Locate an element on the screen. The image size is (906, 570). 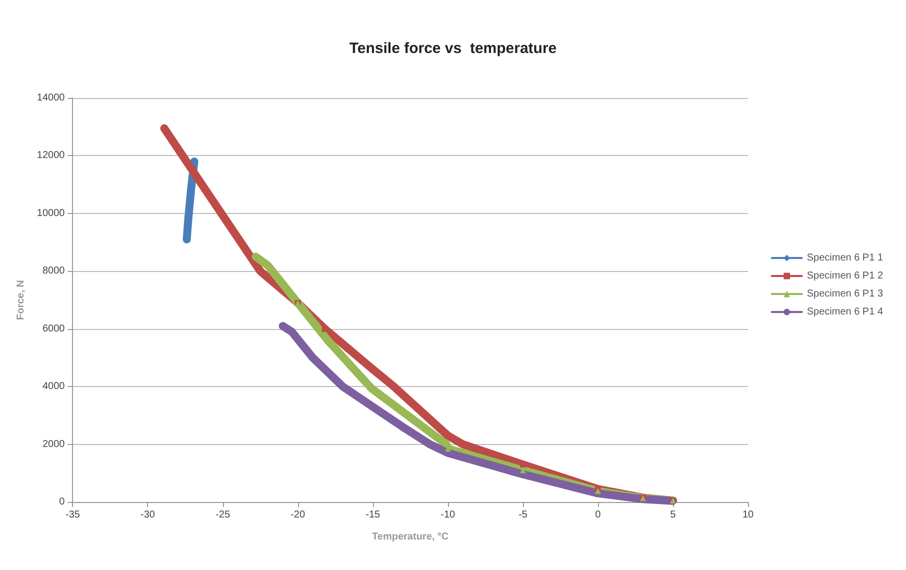
x-tick-label: -30 is located at coordinates (148, 515).